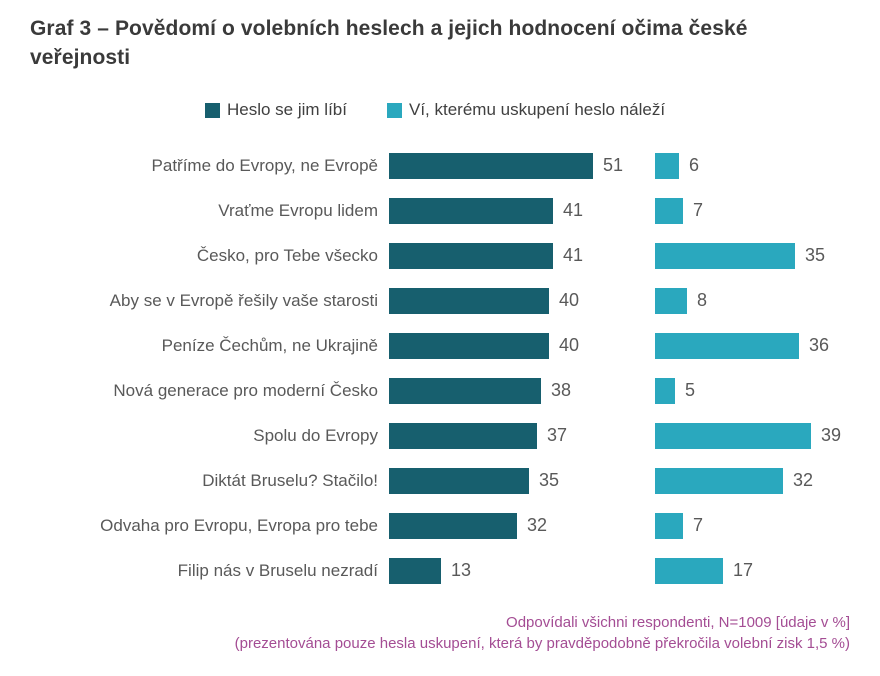 The width and height of the screenshot is (880, 676). Describe the element at coordinates (245, 390) in the screenshot. I see `category-label: Nová generace pro moderní Česko` at that location.